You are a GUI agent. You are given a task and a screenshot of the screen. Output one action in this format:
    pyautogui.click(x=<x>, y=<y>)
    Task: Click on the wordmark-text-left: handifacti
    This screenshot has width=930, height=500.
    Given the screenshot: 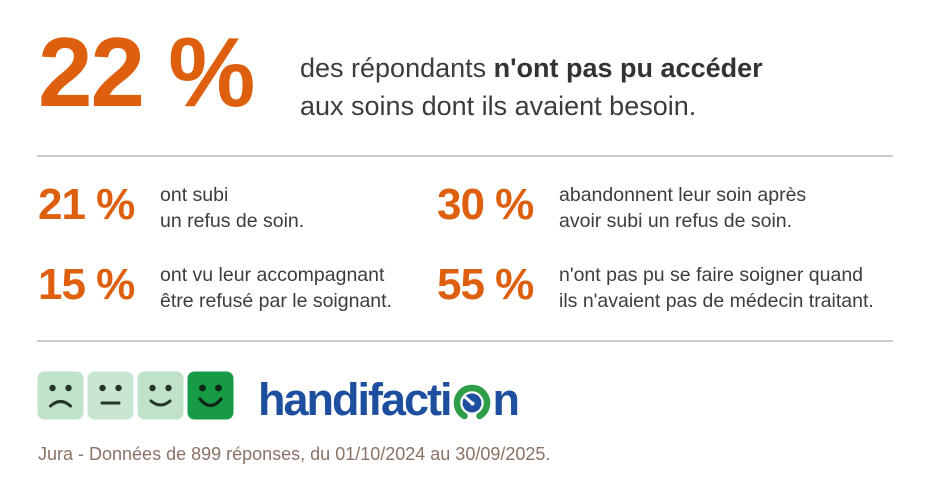 What is the action you would take?
    pyautogui.click(x=355, y=399)
    